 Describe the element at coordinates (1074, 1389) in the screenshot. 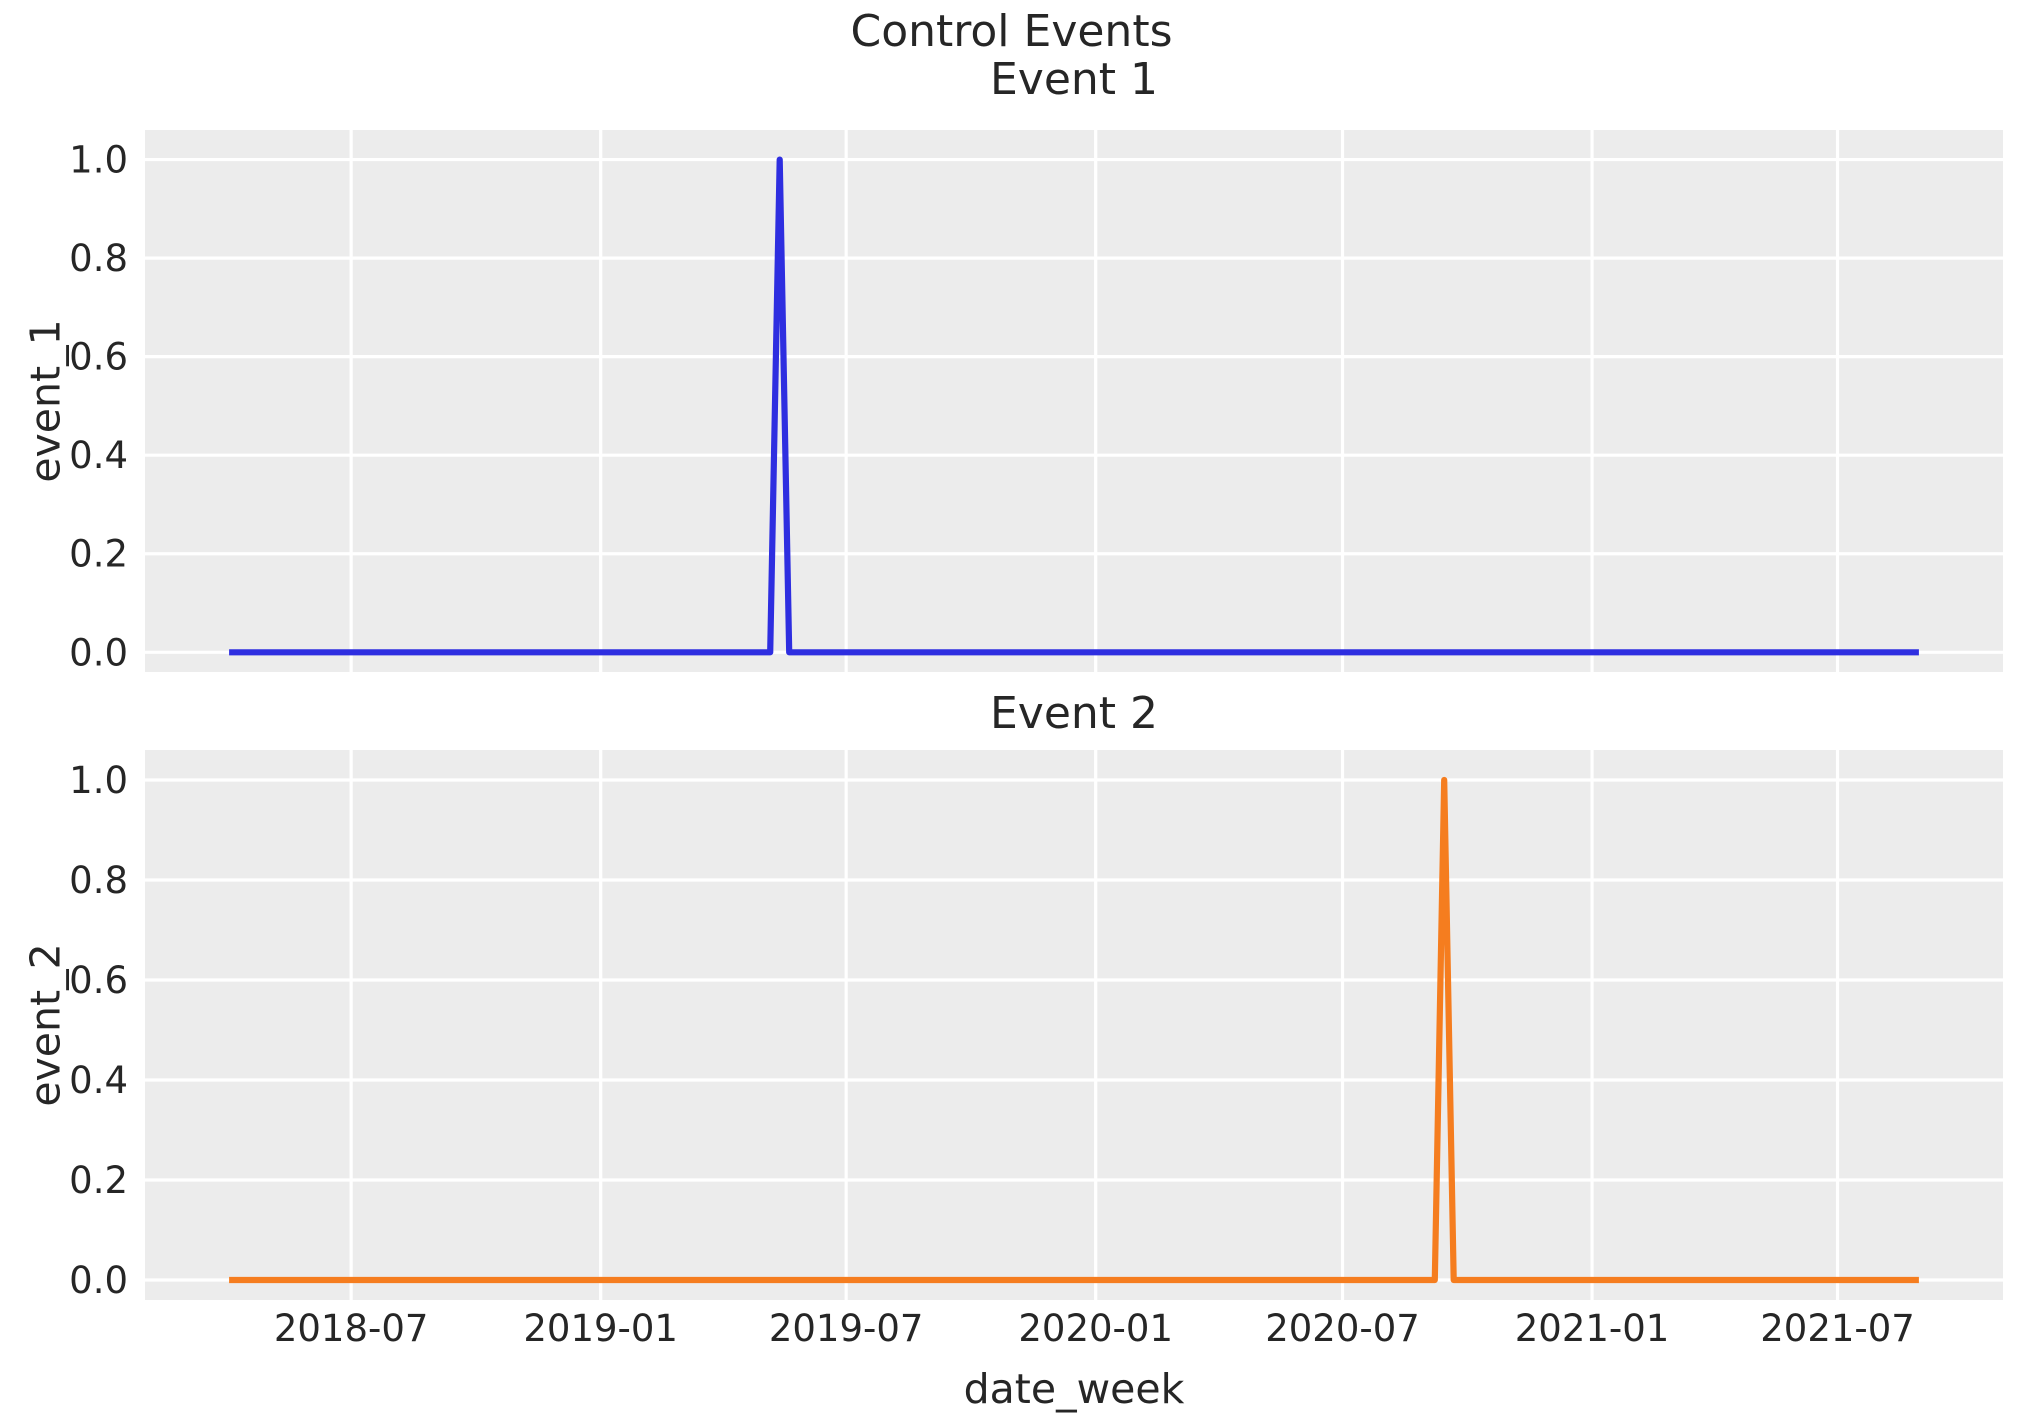

I see `x-axis-label: date_week` at that location.